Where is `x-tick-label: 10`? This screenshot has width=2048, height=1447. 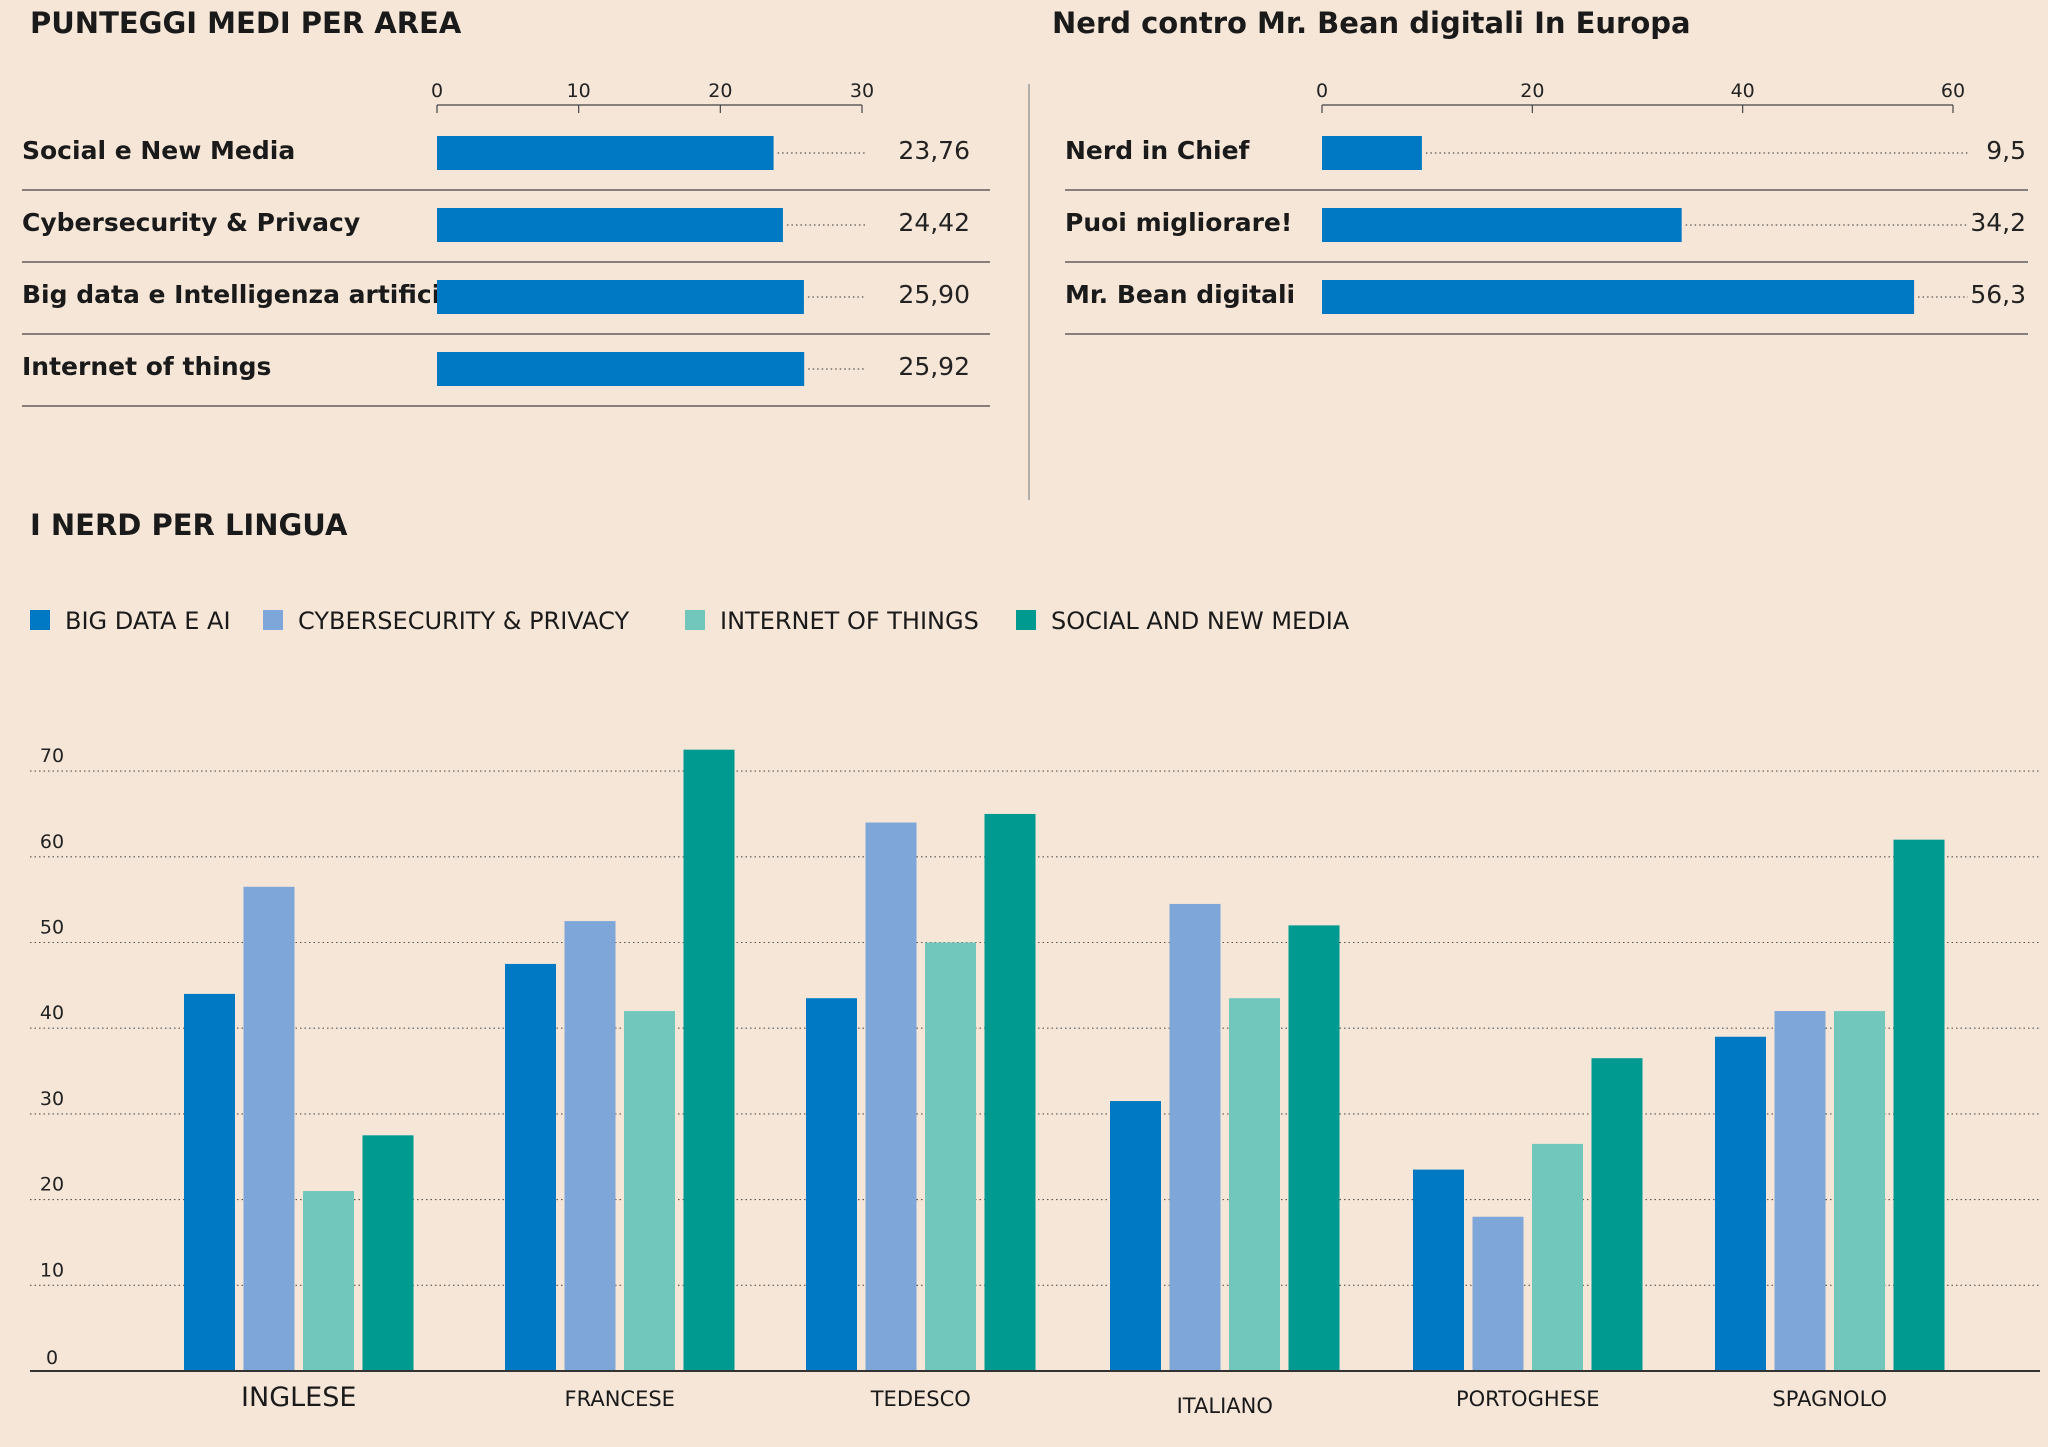
x-tick-label: 10 is located at coordinates (579, 91).